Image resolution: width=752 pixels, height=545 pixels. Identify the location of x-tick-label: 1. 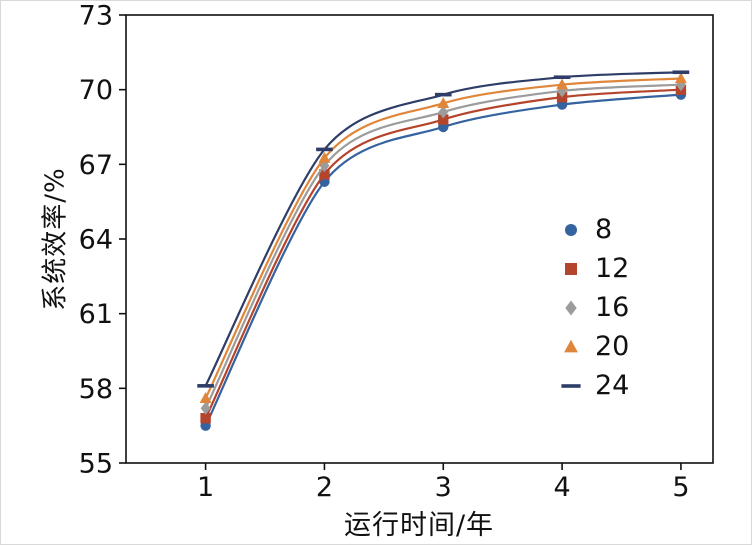
(205, 487).